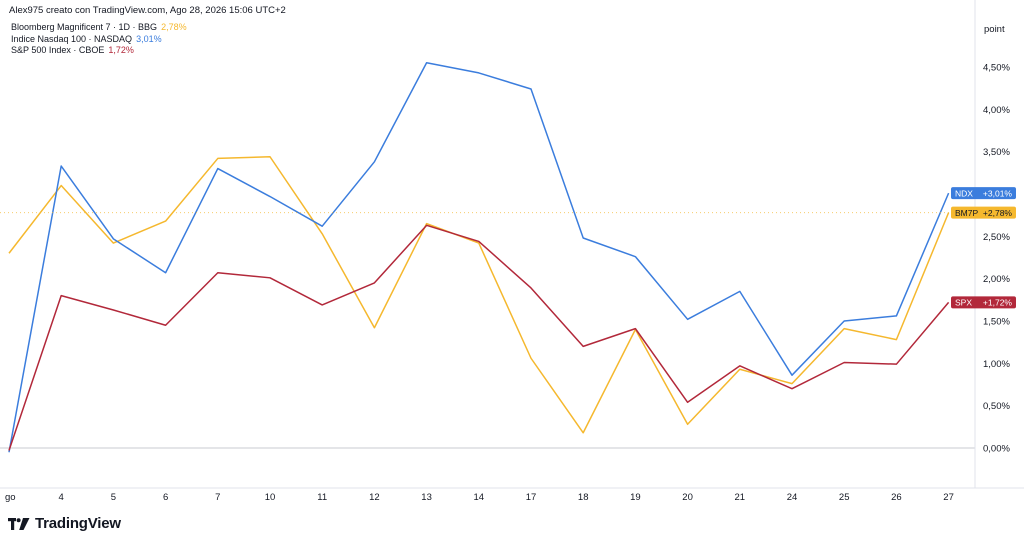 The width and height of the screenshot is (1024, 545). What do you see at coordinates (635, 497) in the screenshot?
I see `x-tick-label: 19` at bounding box center [635, 497].